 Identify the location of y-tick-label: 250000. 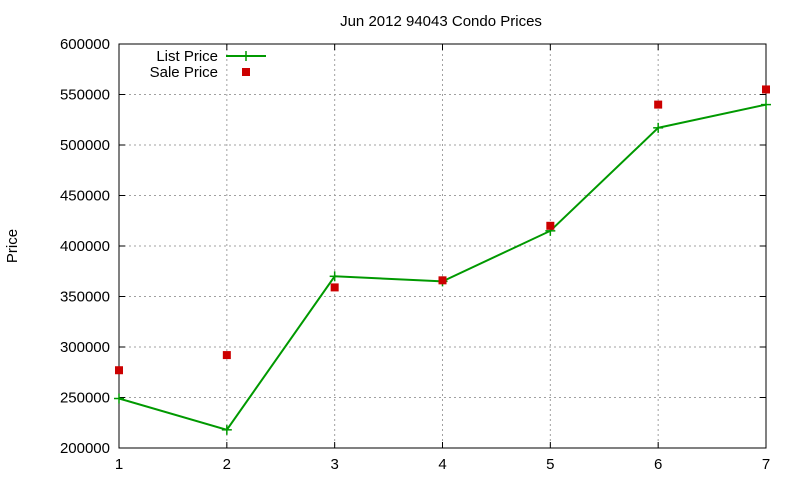
(85, 398).